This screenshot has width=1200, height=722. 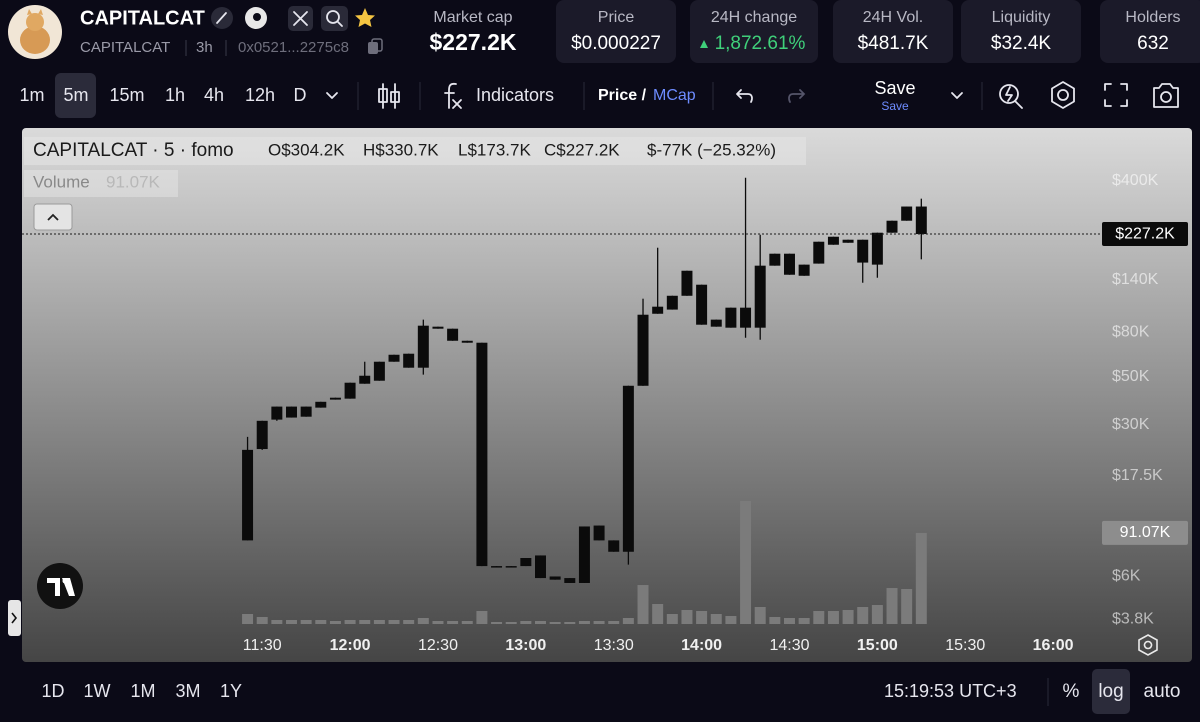 What do you see at coordinates (52, 691) in the screenshot?
I see `range-button: 1D` at bounding box center [52, 691].